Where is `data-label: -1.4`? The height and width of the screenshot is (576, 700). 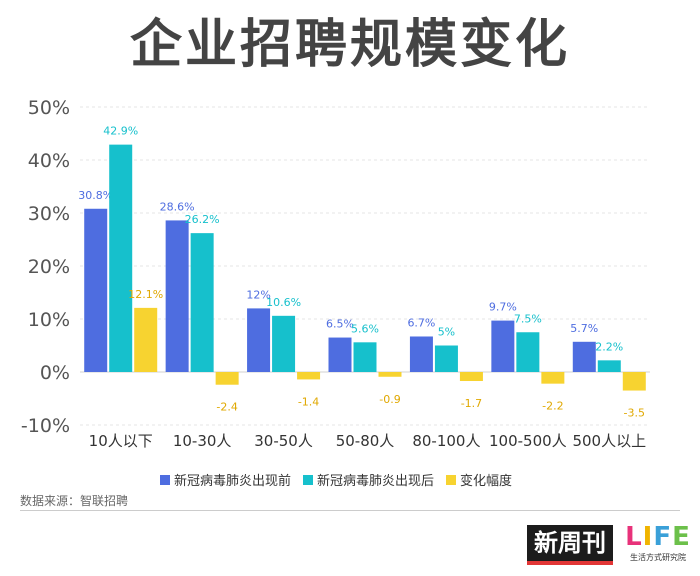
data-label: -1.4 is located at coordinates (308, 401).